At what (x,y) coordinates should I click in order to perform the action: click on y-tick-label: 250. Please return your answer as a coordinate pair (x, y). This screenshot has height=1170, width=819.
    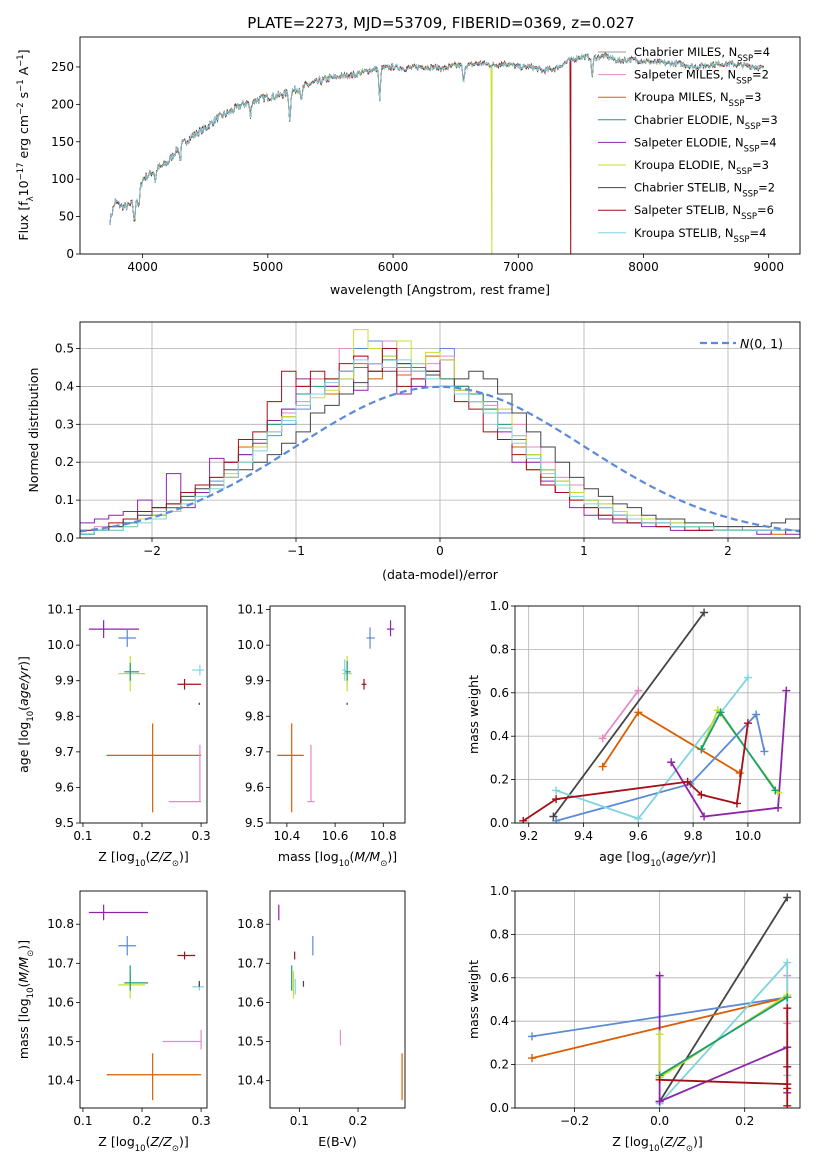
    Looking at the image, I should click on (62, 67).